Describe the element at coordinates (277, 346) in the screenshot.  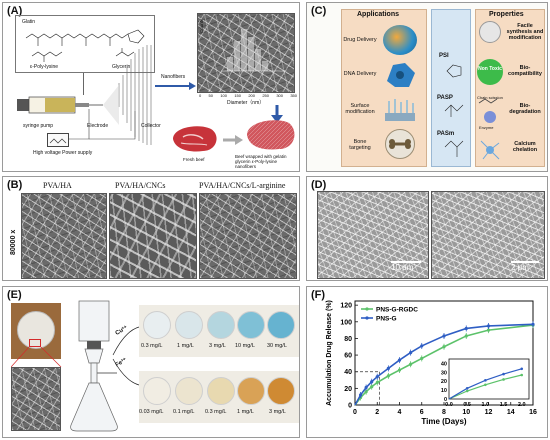
I see `cu-conc-5: 30 mg/L` at that location.